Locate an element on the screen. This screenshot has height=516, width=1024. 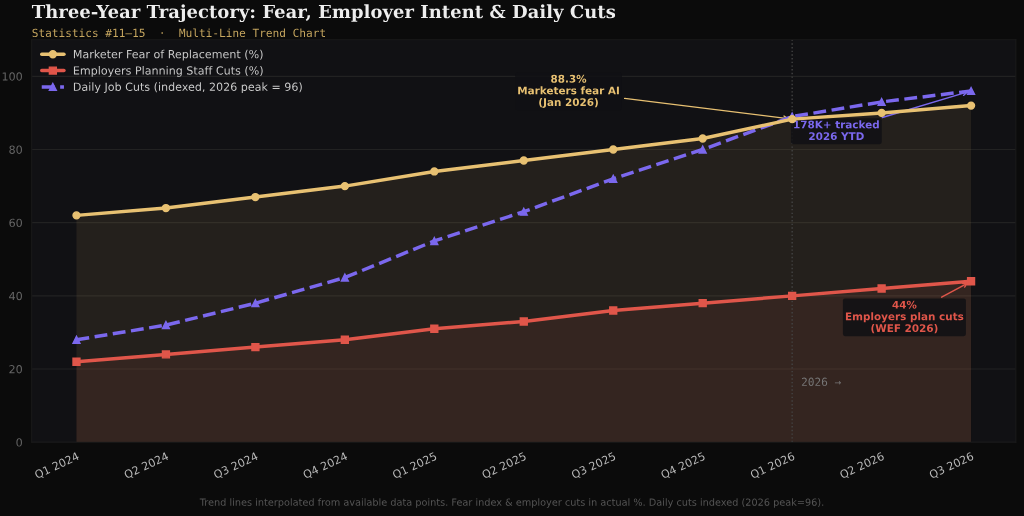
y-tick-label: 60 is located at coordinates (15, 223).